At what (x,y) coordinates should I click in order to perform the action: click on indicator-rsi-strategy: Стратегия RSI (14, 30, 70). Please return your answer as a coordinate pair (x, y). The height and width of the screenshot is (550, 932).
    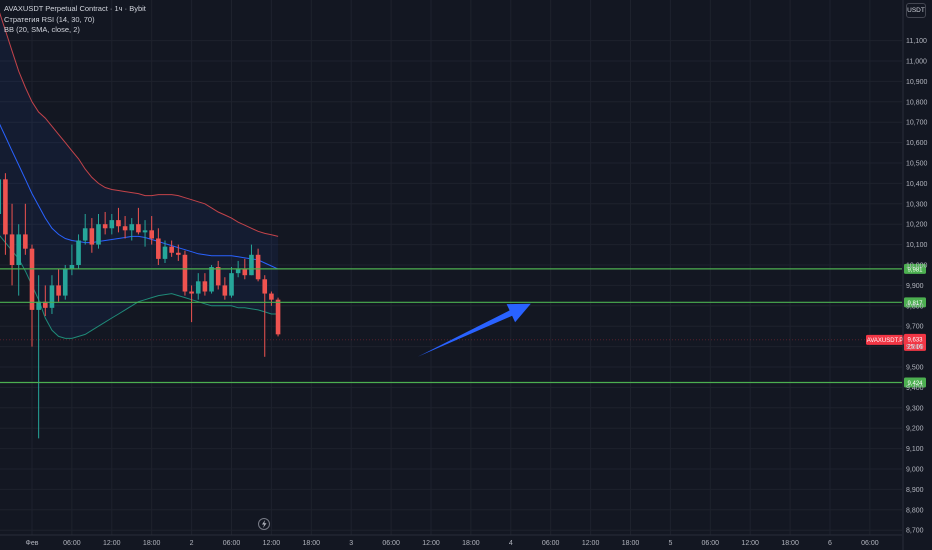
    Looking at the image, I should click on (49, 19).